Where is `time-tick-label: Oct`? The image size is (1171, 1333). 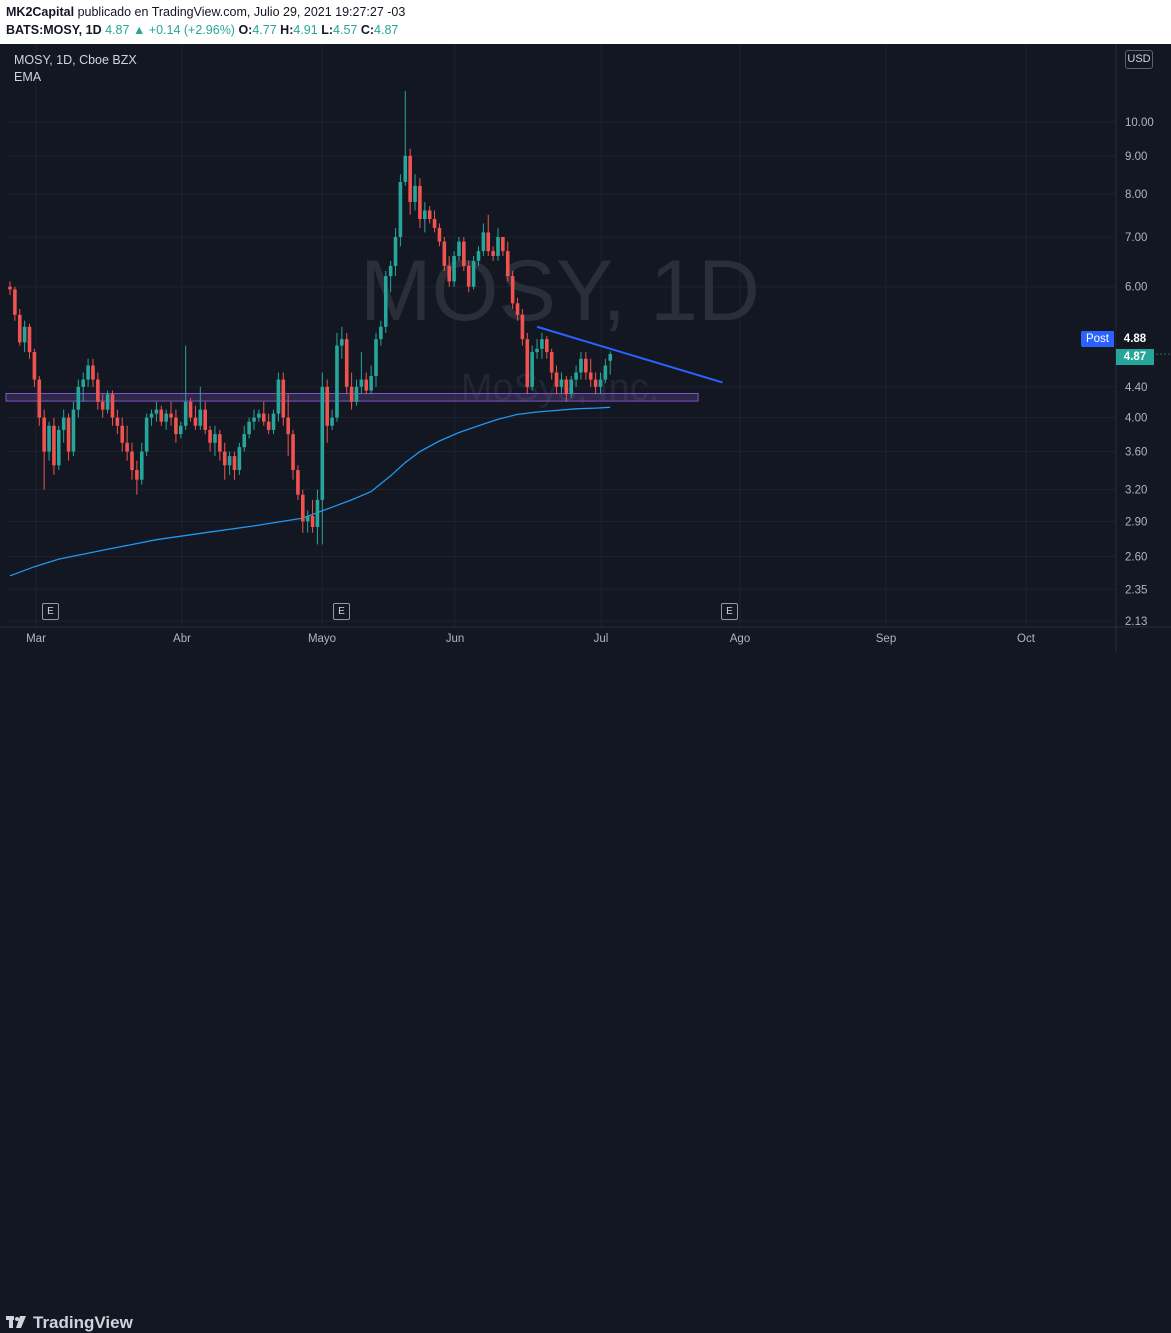
time-tick-label: Oct is located at coordinates (1026, 639).